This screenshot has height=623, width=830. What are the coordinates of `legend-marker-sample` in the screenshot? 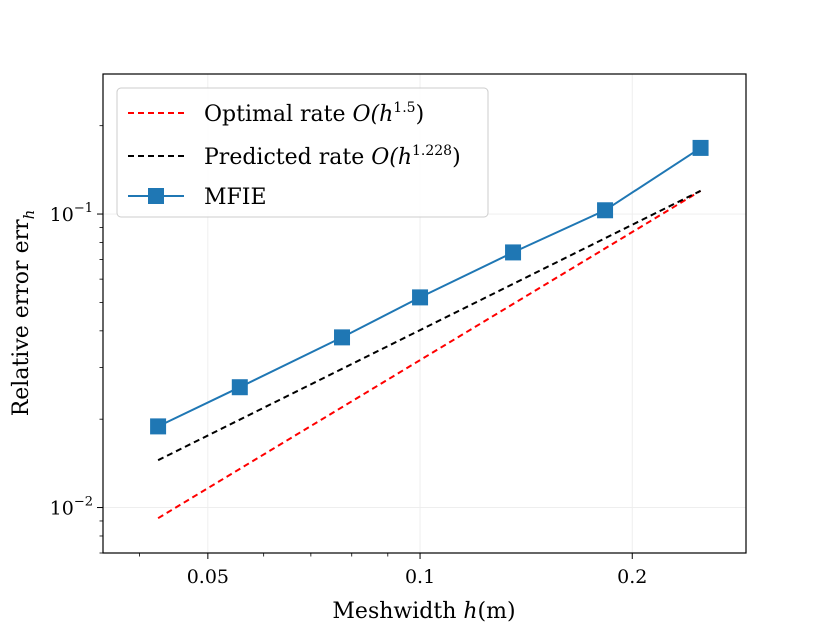 It's located at (156, 196).